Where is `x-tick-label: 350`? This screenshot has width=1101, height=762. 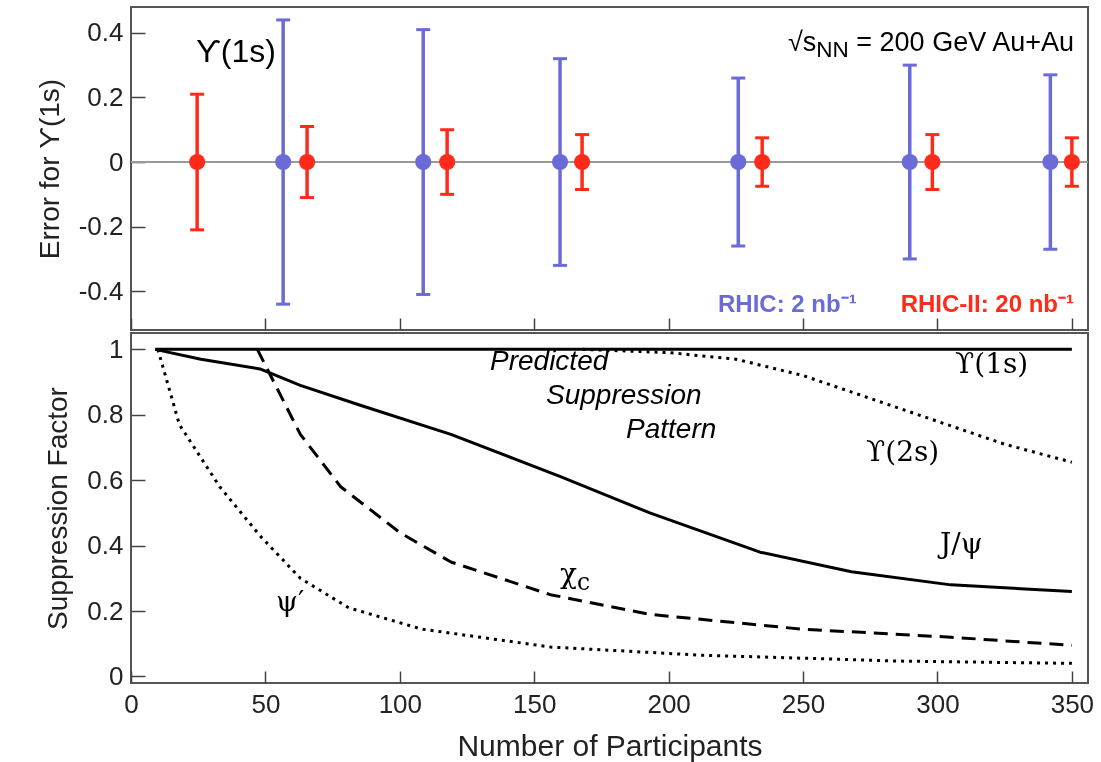 x-tick-label: 350 is located at coordinates (1072, 703).